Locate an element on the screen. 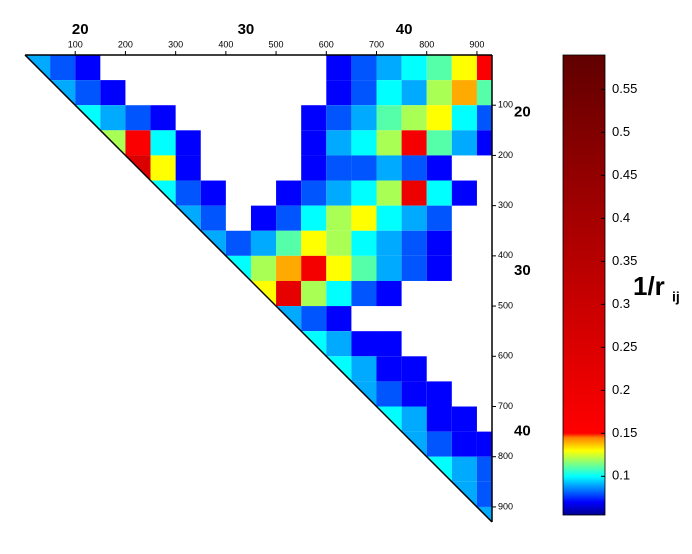 The height and width of the screenshot is (554, 692). x-tick-label: 900 is located at coordinates (476, 44).